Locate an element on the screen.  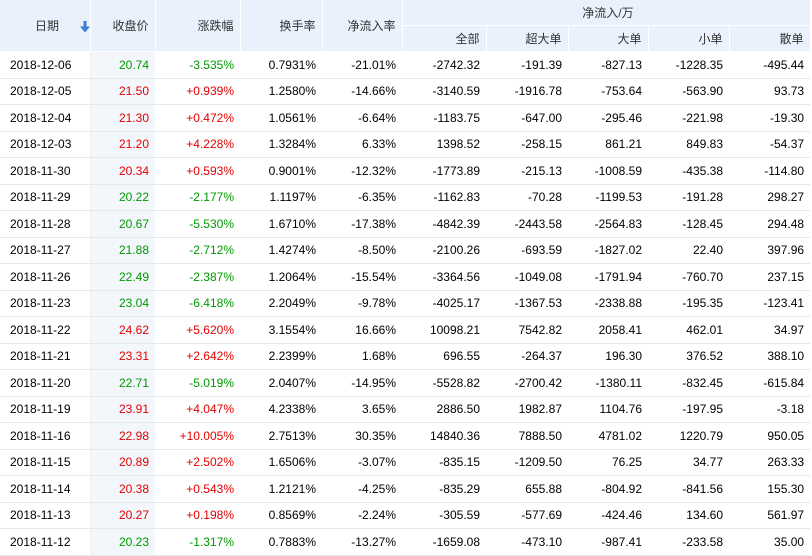
row-net-all: 1398.52 is located at coordinates (444, 144).